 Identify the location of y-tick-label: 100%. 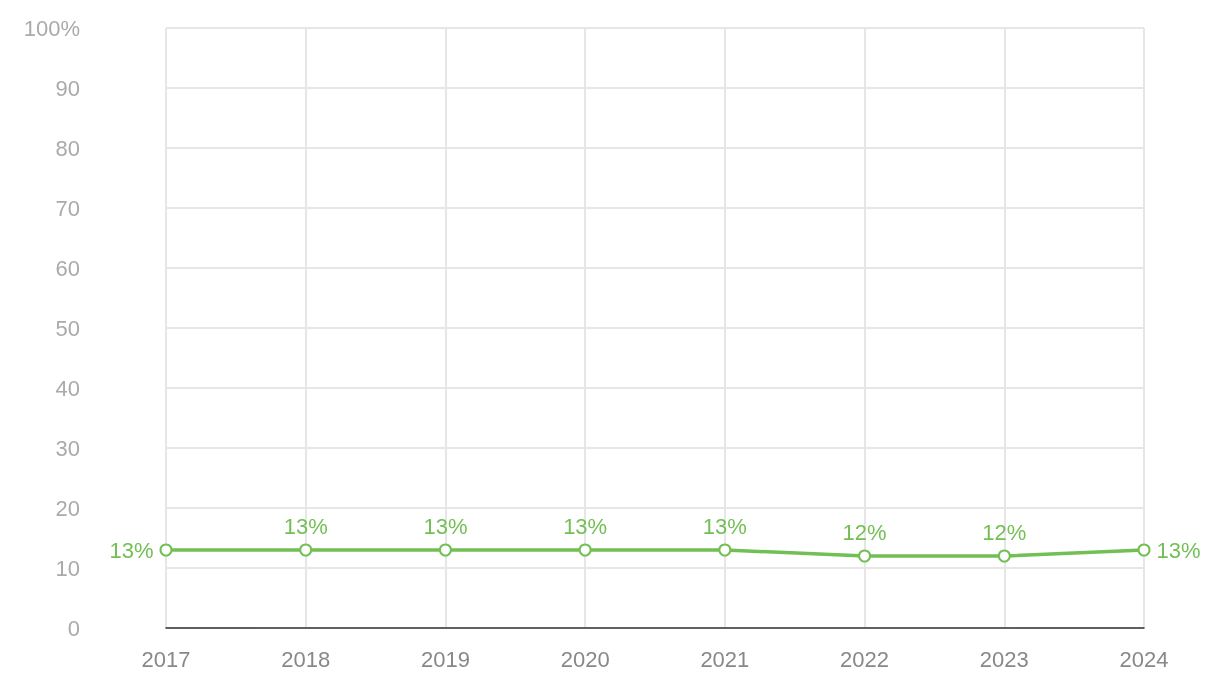
(51, 28).